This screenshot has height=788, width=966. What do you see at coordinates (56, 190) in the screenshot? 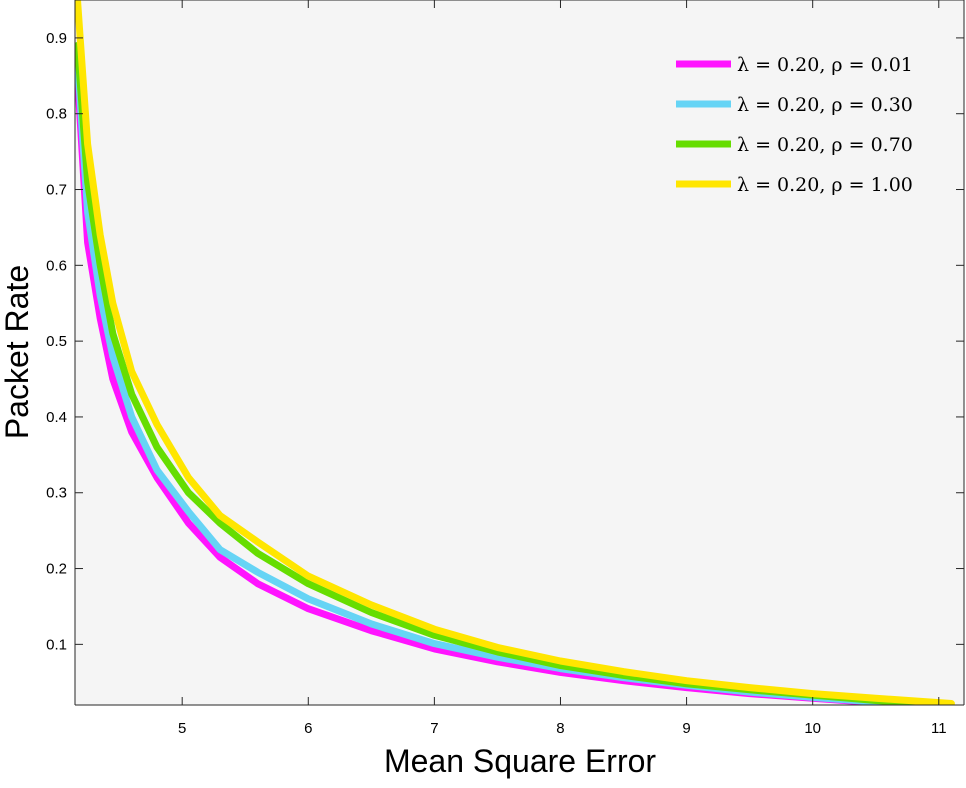
I see `y-tick-label: 0.7` at bounding box center [56, 190].